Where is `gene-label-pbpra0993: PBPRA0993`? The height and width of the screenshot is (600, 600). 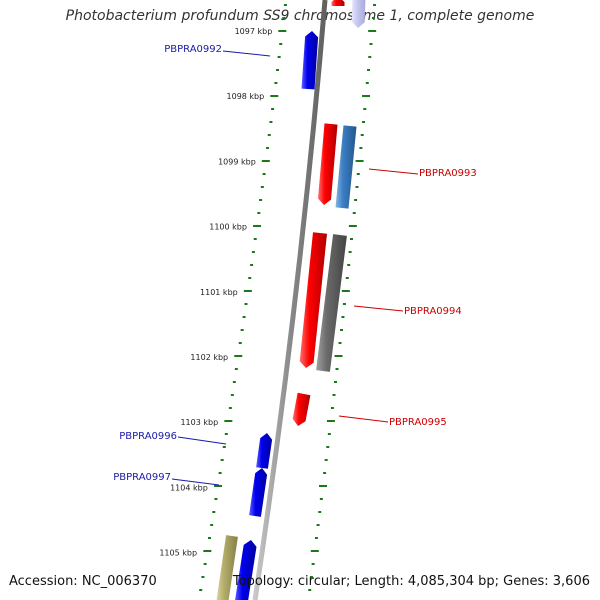
gene-label-pbpra0993: PBPRA0993 is located at coordinates (448, 173).